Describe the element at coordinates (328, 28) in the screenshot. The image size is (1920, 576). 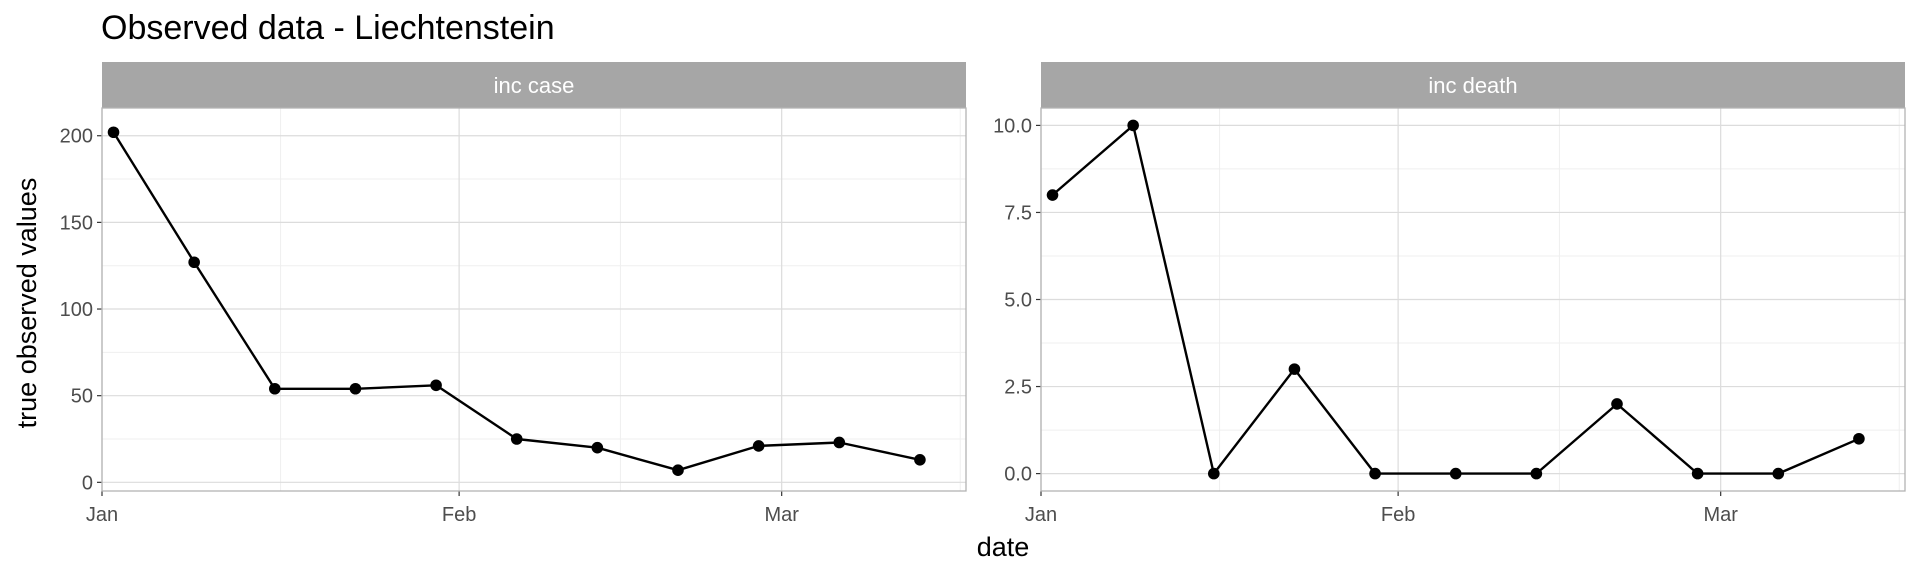
I see `chart-title: Observed data - Liechtenstein` at that location.